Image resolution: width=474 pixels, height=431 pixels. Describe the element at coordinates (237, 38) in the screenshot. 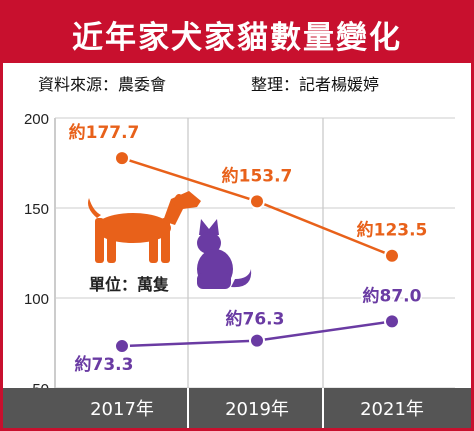

I see `chart-title: 近年家犬家貓數量變化` at that location.